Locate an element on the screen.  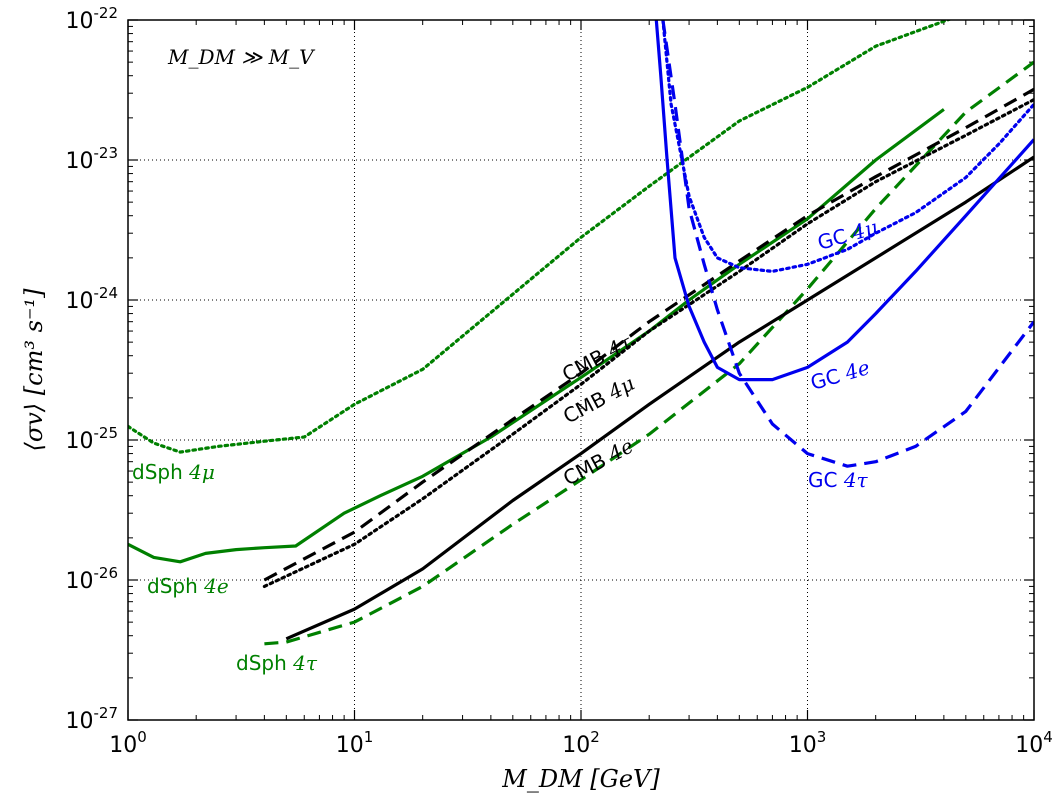
x-tick-label: 10⁰ is located at coordinates (128, 743).